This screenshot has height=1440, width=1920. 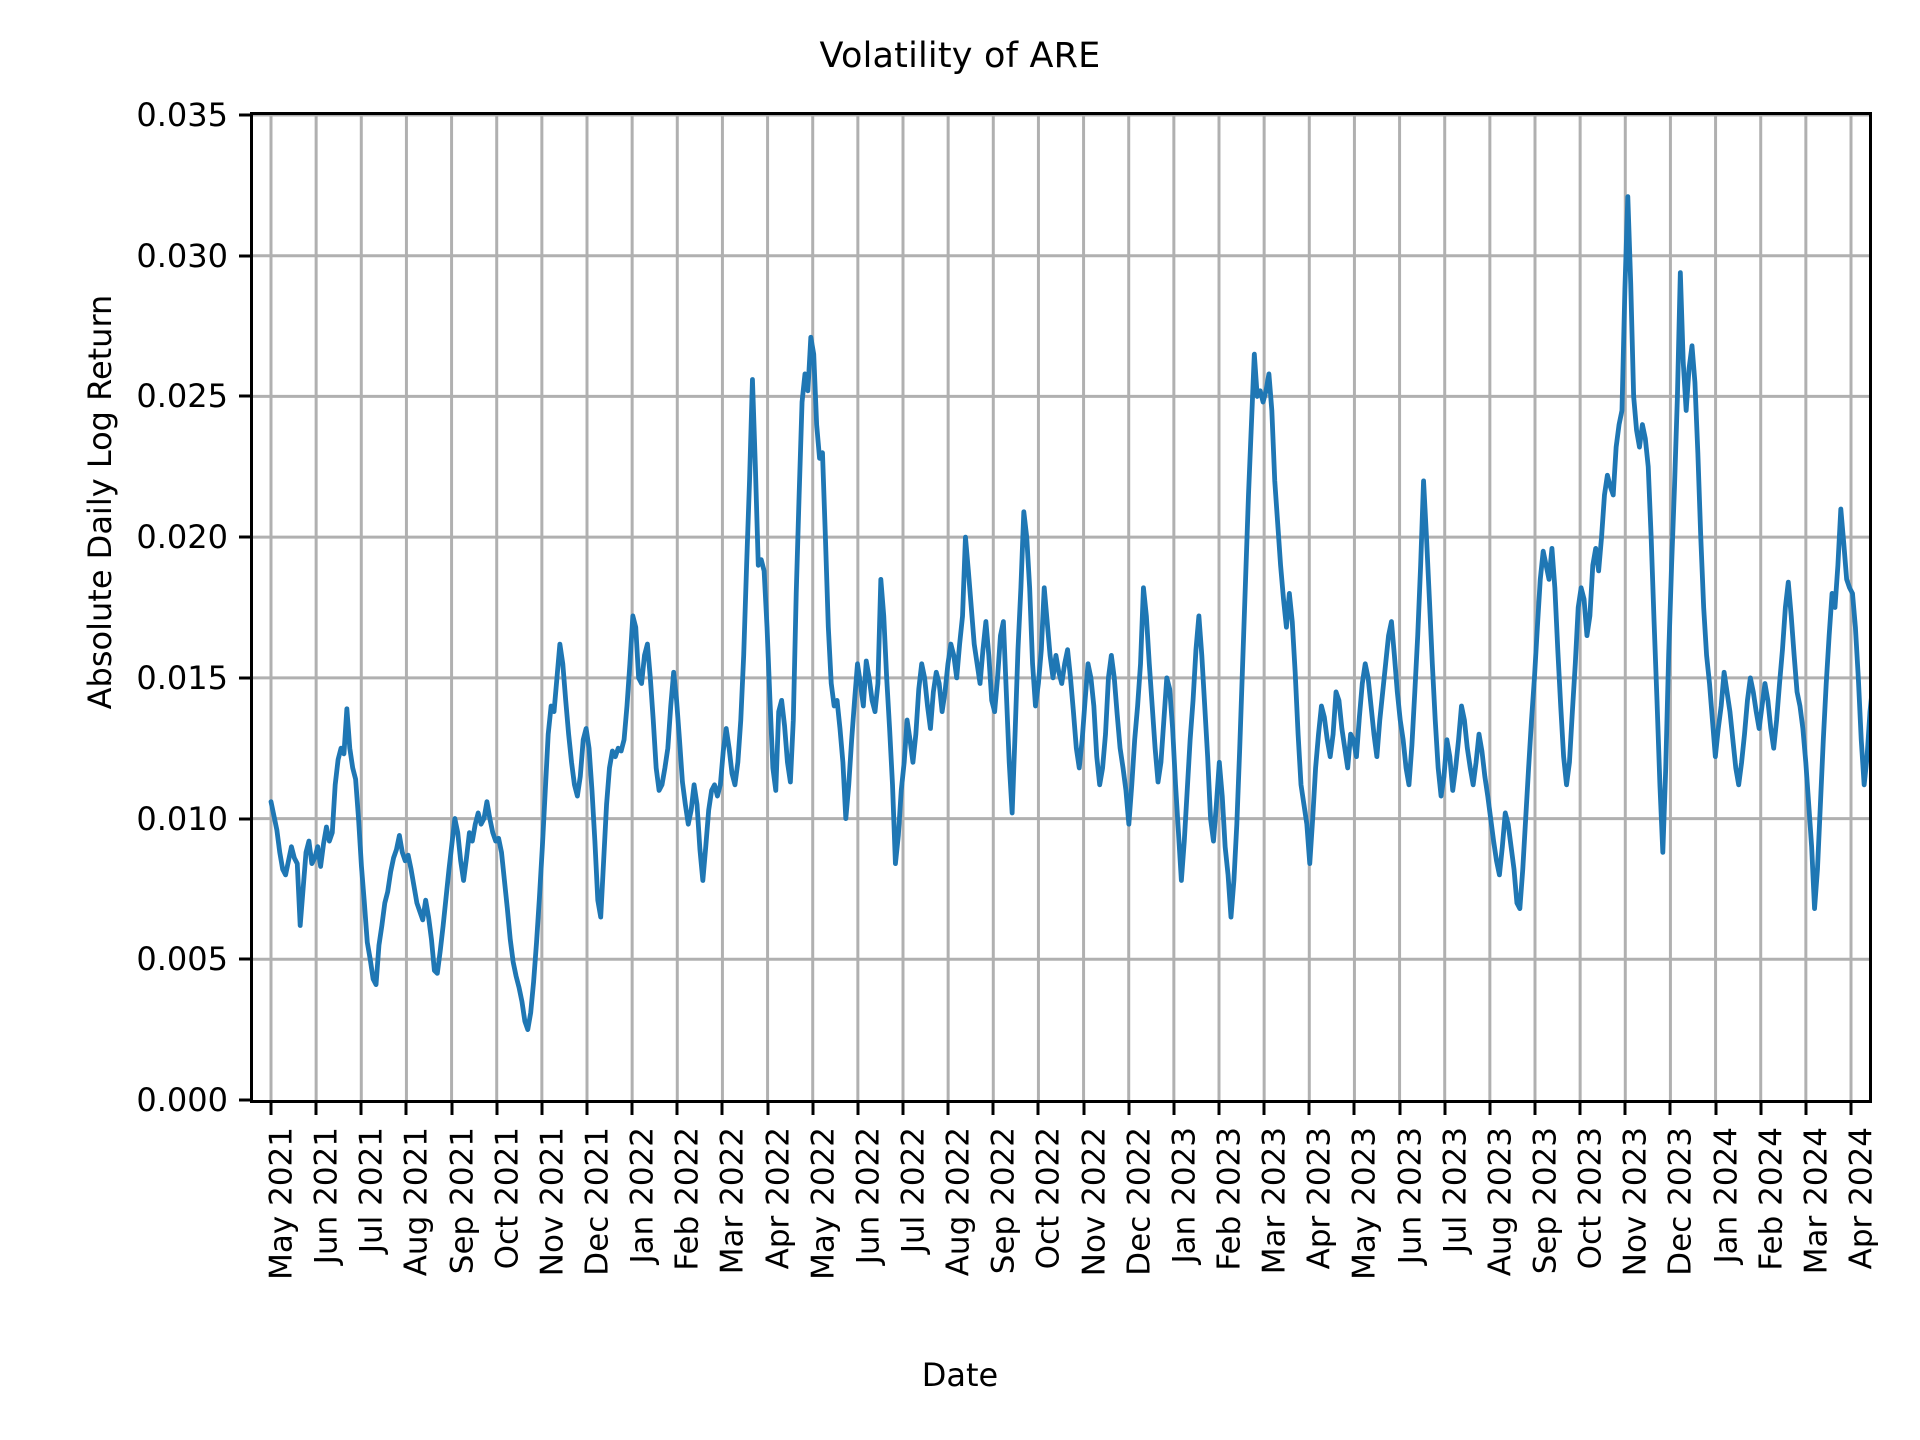 What do you see at coordinates (913, 1190) in the screenshot?
I see `x-tick-label: Jul 2022` at bounding box center [913, 1190].